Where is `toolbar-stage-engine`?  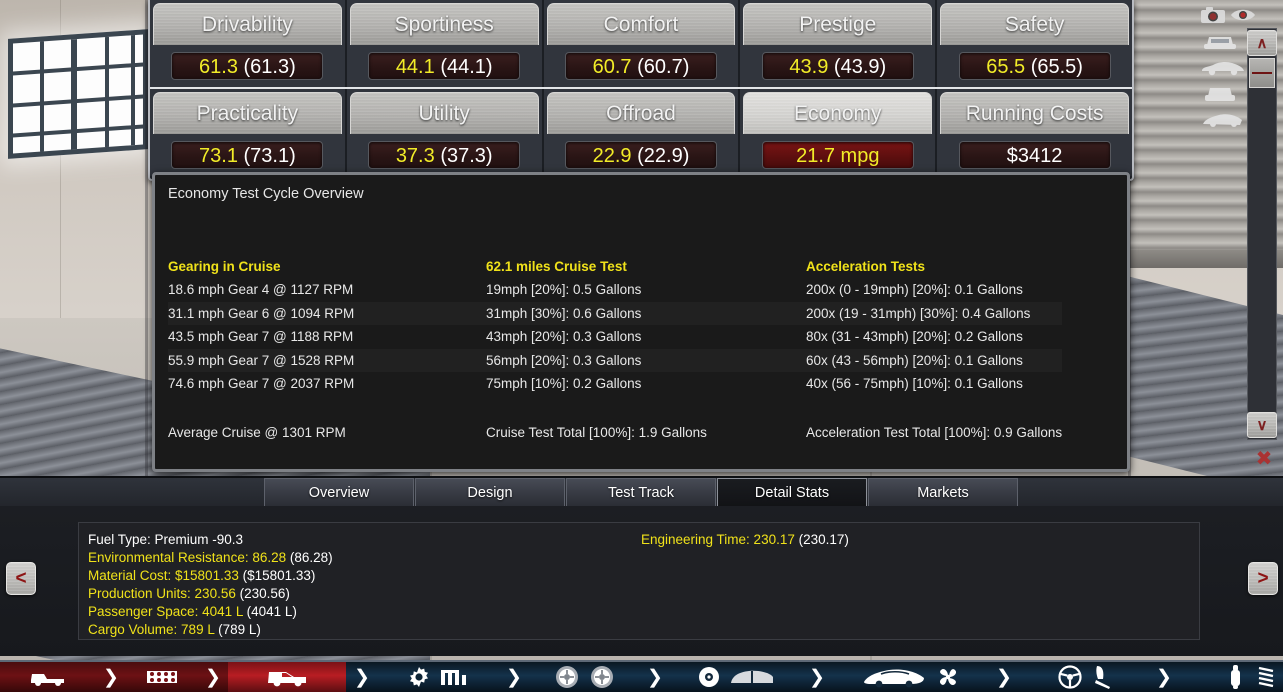 toolbar-stage-engine is located at coordinates (438, 677).